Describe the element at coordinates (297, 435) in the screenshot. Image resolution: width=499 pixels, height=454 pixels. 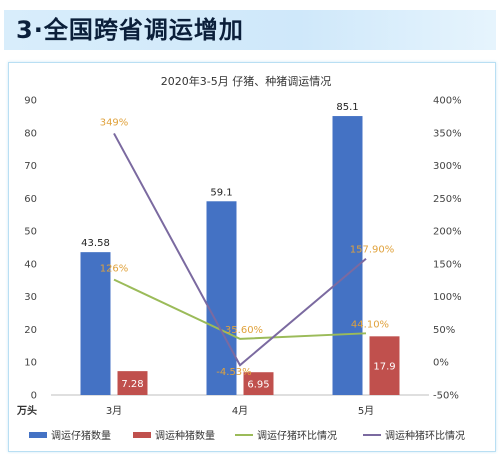
I see `legend-label: 调运仔猪环比情况` at that location.